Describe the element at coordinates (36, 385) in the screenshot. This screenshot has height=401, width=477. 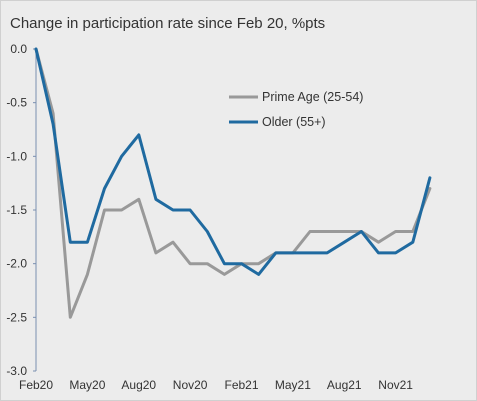
I see `x-tick-label: Feb20` at that location.